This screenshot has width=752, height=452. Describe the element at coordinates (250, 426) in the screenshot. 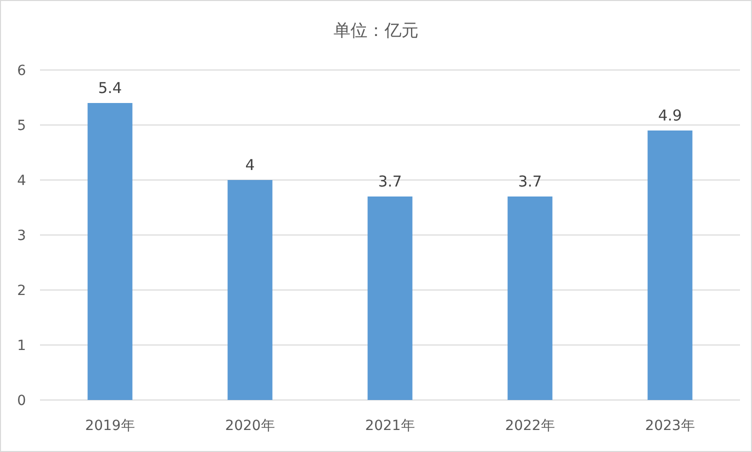

I see `x-tick-label: 2020年` at that location.